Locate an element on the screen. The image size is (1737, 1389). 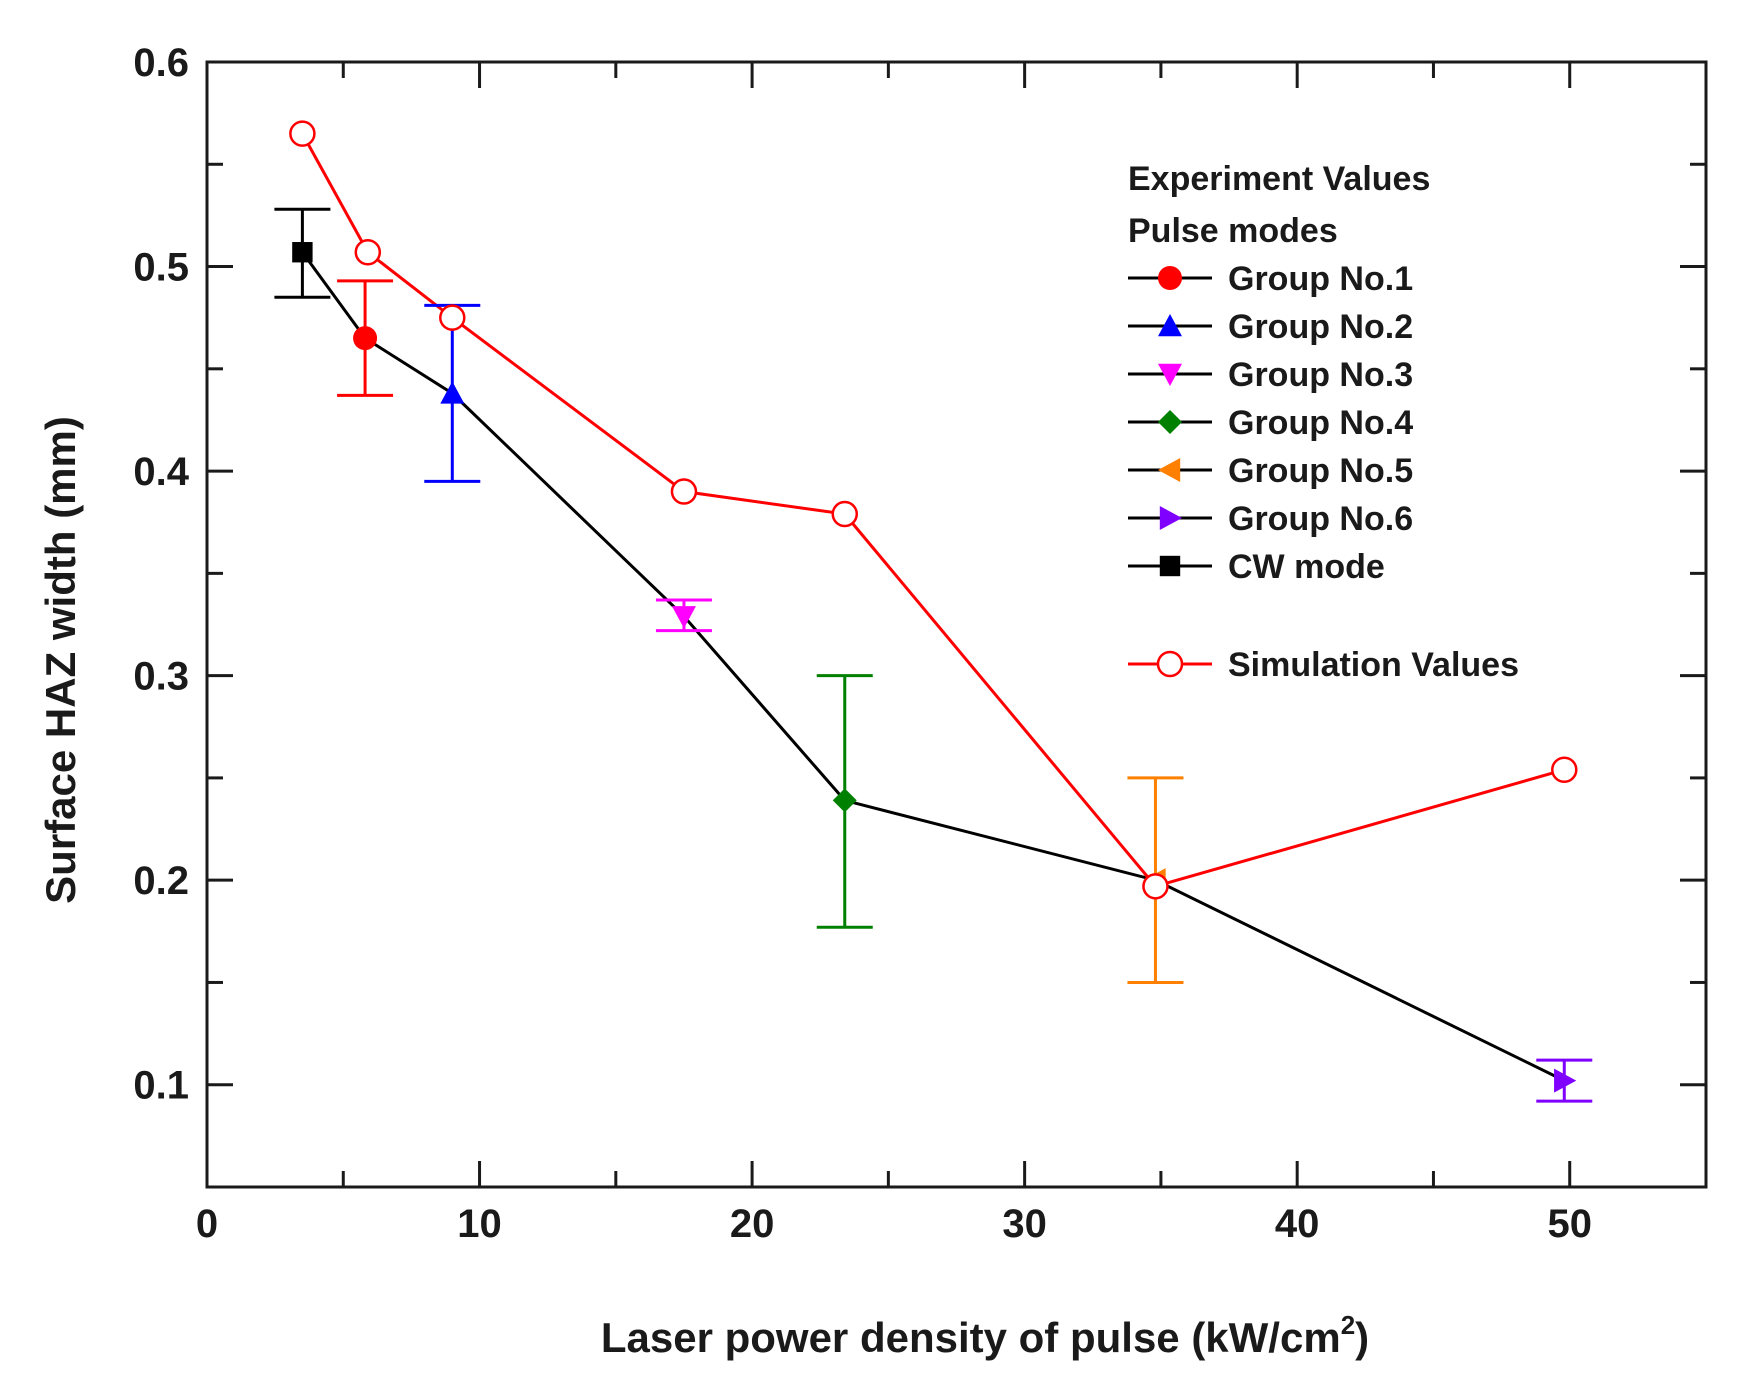
x-tick-label: 50 is located at coordinates (1569, 1224).